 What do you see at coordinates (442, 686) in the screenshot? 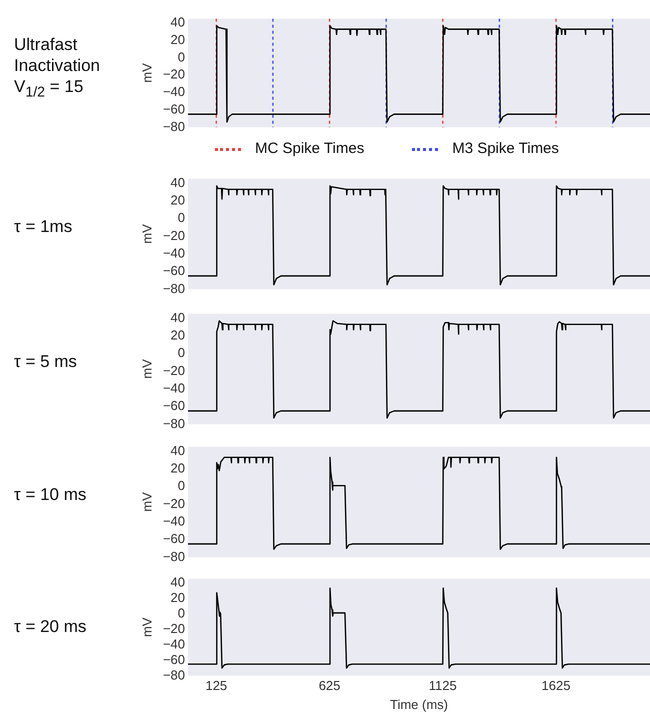
I see `x-tick-label: 1125` at bounding box center [442, 686].